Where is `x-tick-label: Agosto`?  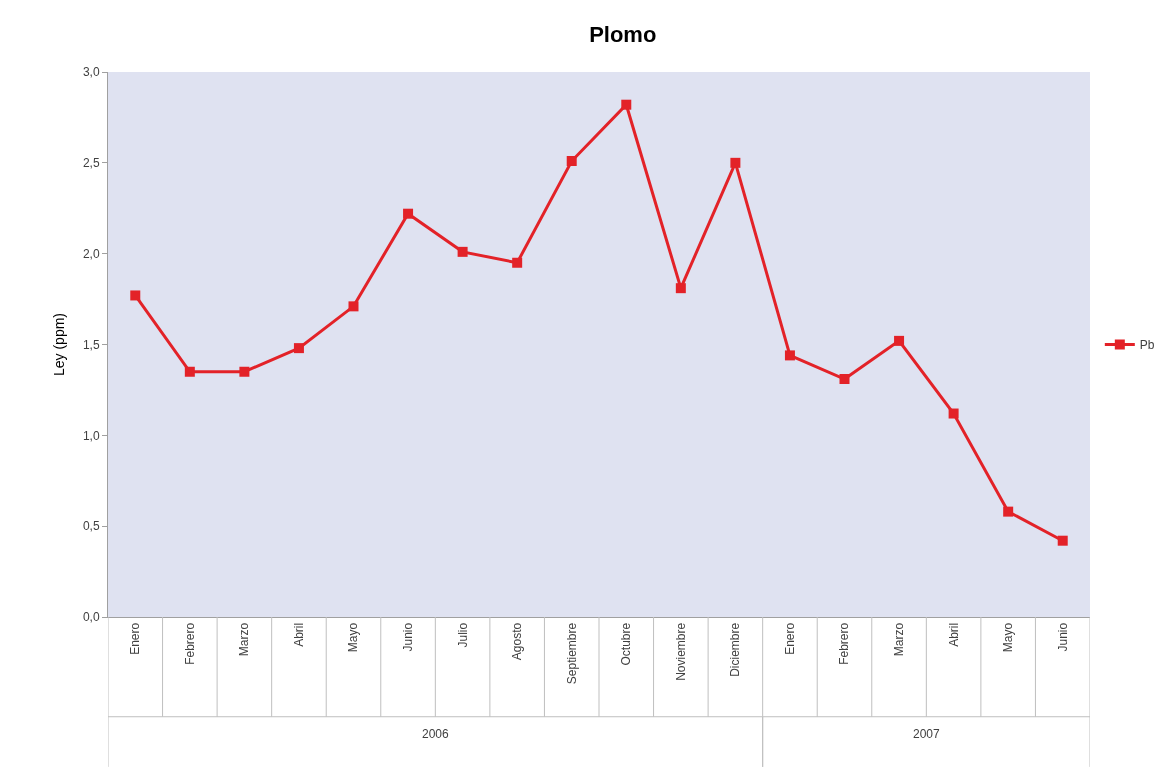 x-tick-label: Agosto is located at coordinates (517, 641).